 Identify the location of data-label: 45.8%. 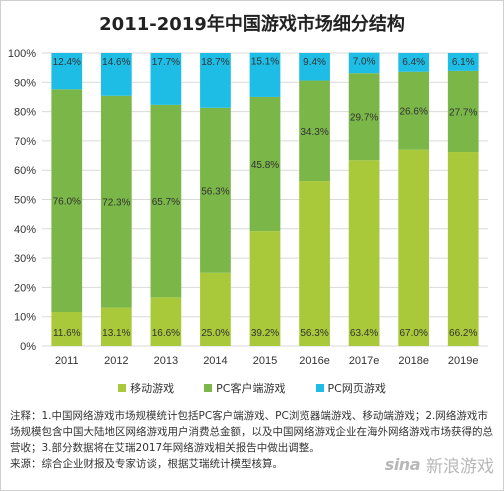
(265, 165).